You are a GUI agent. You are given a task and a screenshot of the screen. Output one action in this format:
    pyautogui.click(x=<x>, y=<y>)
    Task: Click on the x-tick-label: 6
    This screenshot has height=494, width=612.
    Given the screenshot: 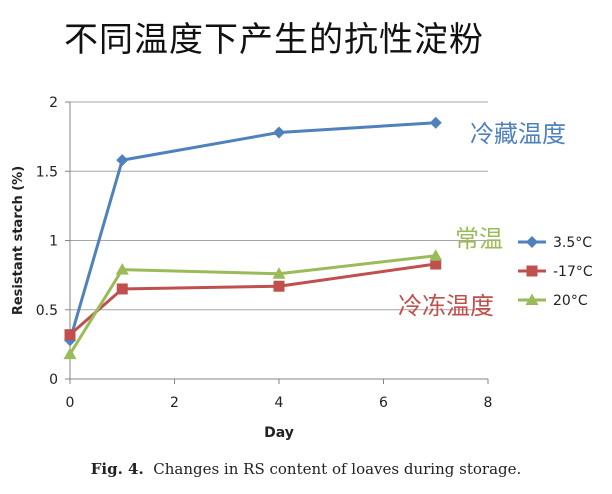 What is the action you would take?
    pyautogui.click(x=383, y=403)
    